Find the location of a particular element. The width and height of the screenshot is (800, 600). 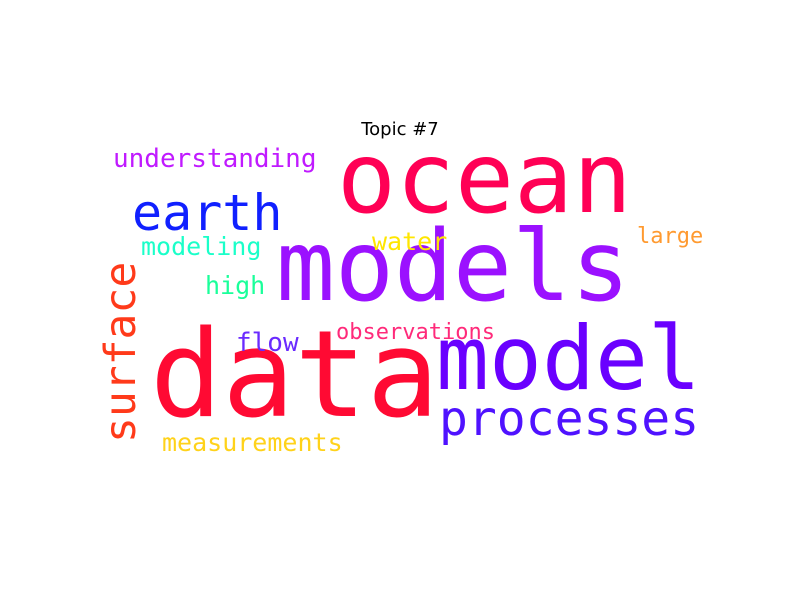

word-ocean: ocean is located at coordinates (485, 179).